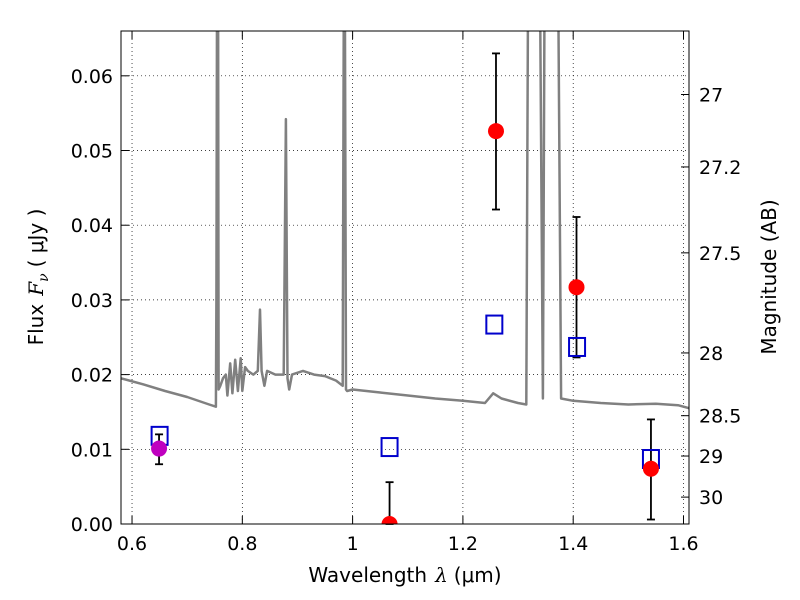 This screenshot has height=600, width=800. I want to click on x-axis-label-symbol: λ, so click(441, 575).